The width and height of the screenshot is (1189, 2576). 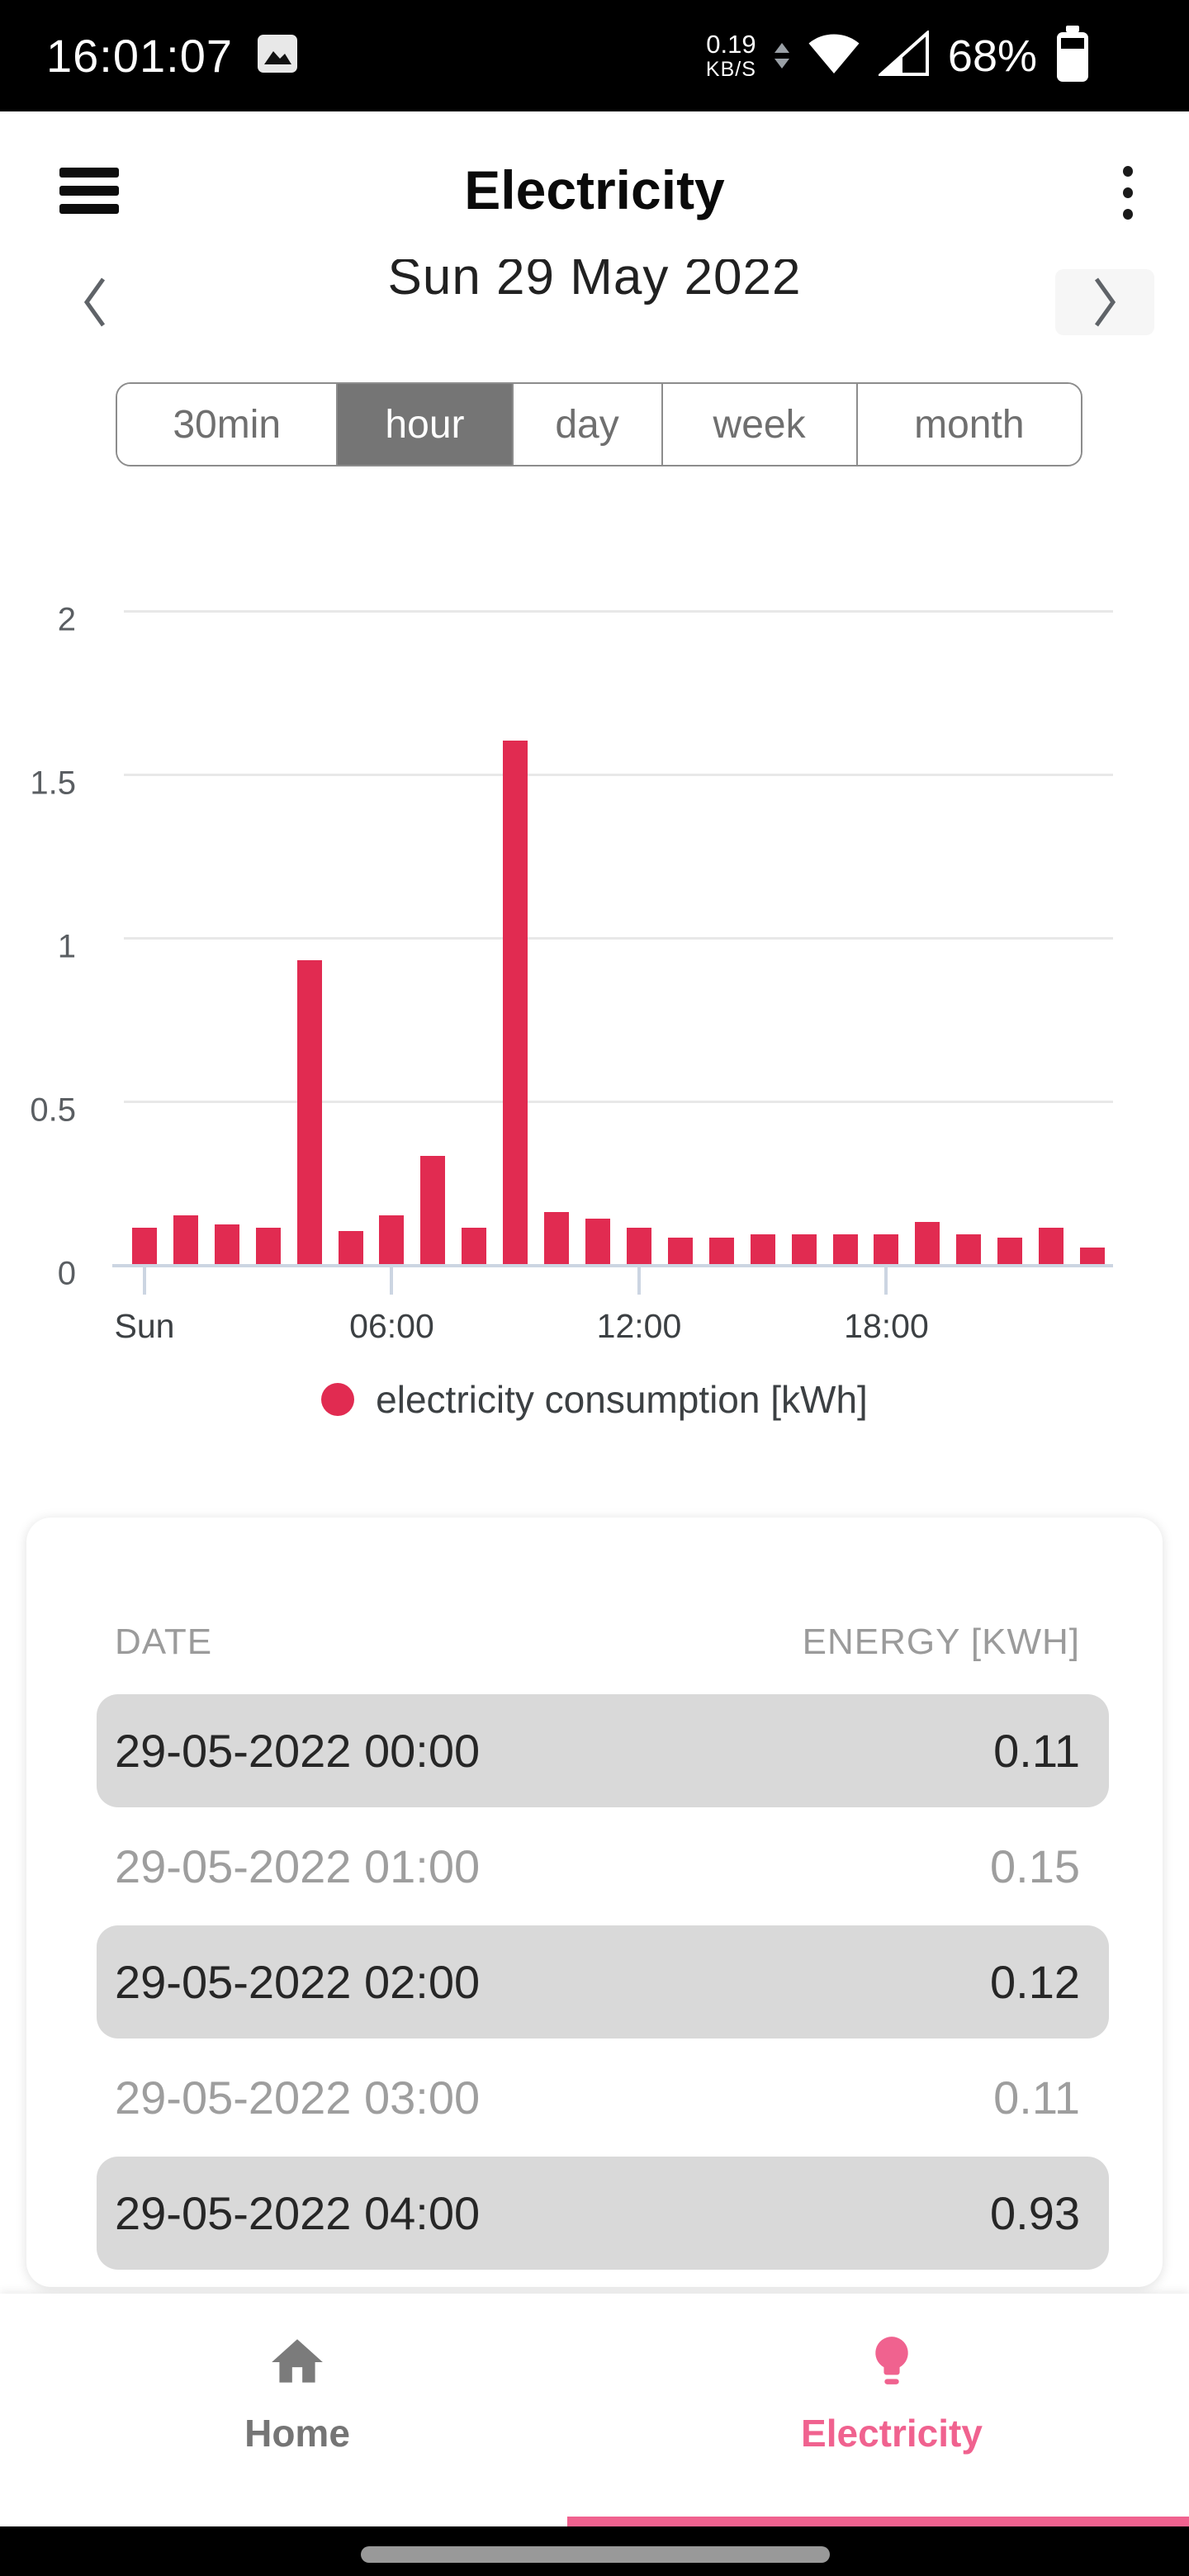 What do you see at coordinates (603, 1982) in the screenshot?
I see `table-row: 29-05-2022 02:00 0.12` at bounding box center [603, 1982].